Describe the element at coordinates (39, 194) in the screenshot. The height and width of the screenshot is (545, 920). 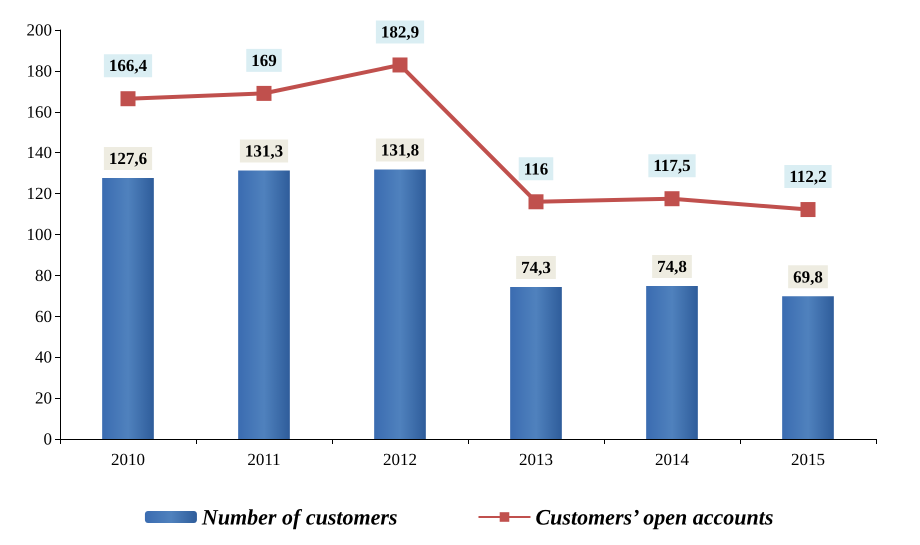
I see `y-tick-label: 120` at that location.